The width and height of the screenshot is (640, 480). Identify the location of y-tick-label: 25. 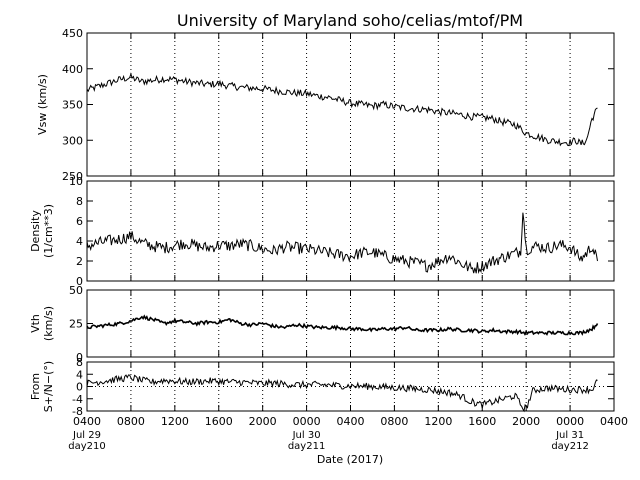
(76, 324).